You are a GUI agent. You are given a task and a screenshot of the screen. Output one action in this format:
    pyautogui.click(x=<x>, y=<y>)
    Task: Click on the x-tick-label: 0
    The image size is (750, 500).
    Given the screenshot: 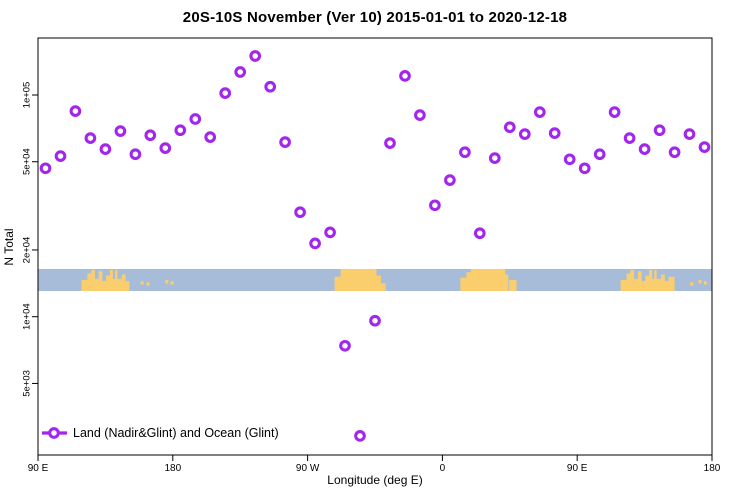 What is the action you would take?
    pyautogui.click(x=443, y=468)
    